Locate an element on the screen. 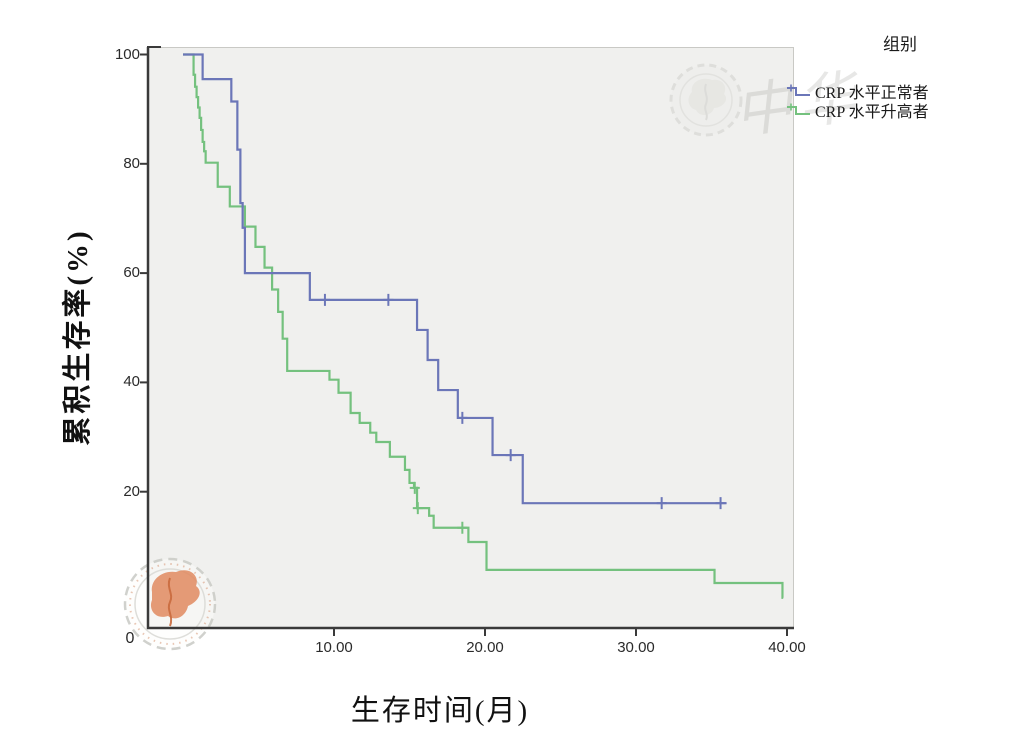 The height and width of the screenshot is (739, 1013). y-tick-label: 40 is located at coordinates (131, 382).